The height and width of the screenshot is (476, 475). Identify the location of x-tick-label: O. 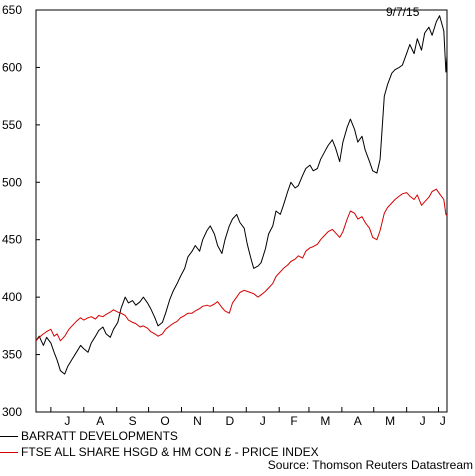
(164, 421).